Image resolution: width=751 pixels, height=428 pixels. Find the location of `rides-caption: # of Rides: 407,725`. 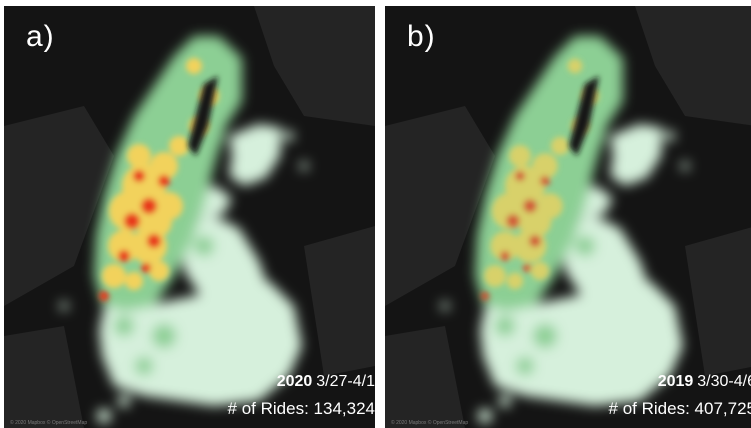

rides-caption: # of Rides: 407,725 is located at coordinates (680, 408).